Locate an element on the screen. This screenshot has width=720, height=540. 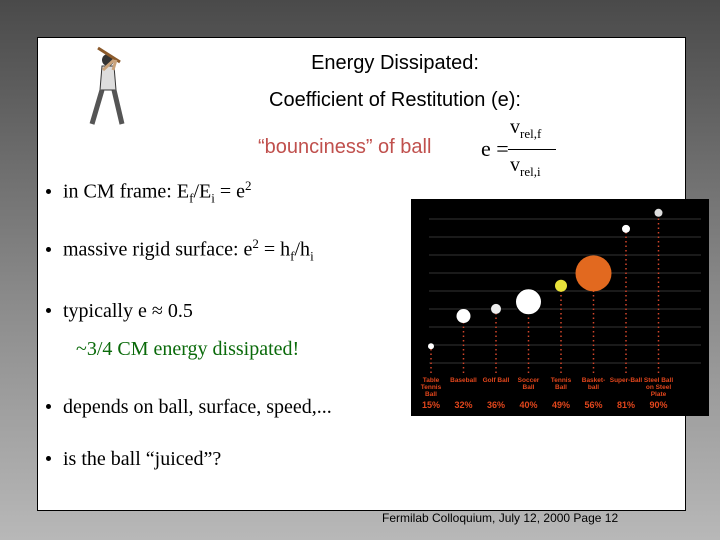
text: massive rigid surface: e is located at coordinates (158, 249).